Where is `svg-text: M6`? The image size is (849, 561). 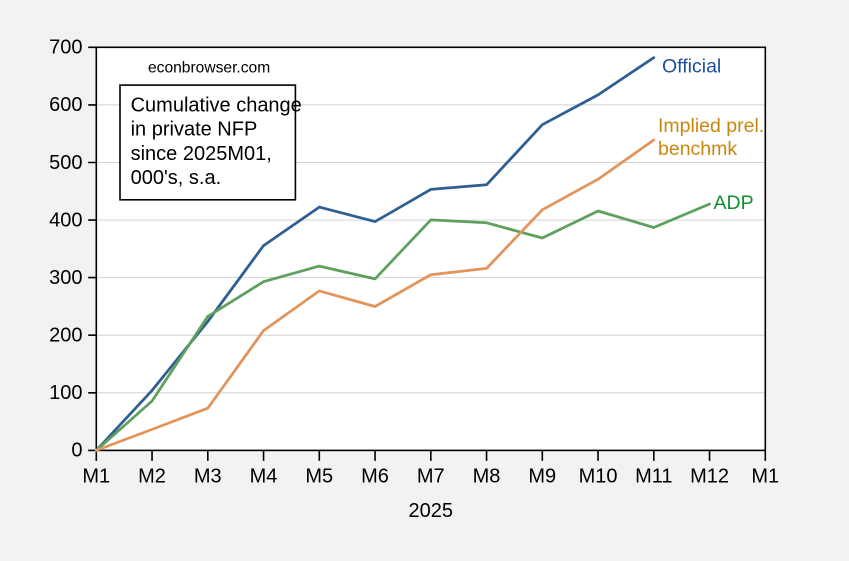
svg-text: M6 is located at coordinates (375, 477).